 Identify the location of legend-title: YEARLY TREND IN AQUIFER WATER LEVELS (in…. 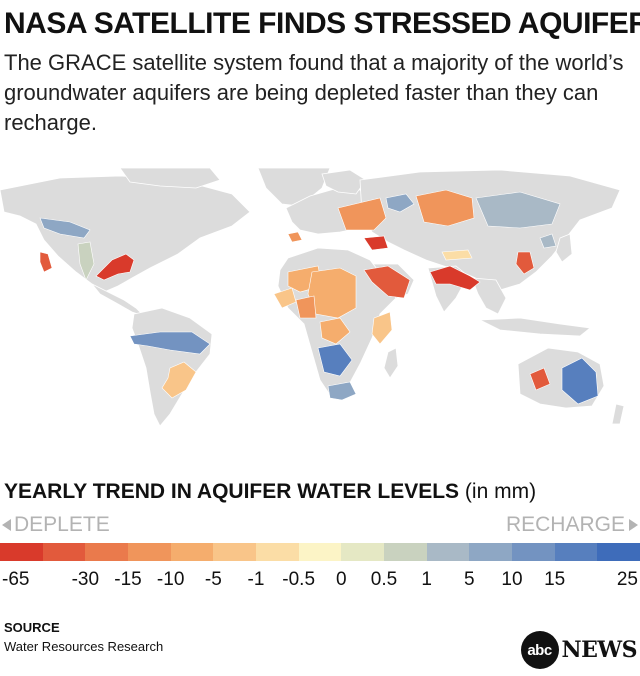
(270, 492).